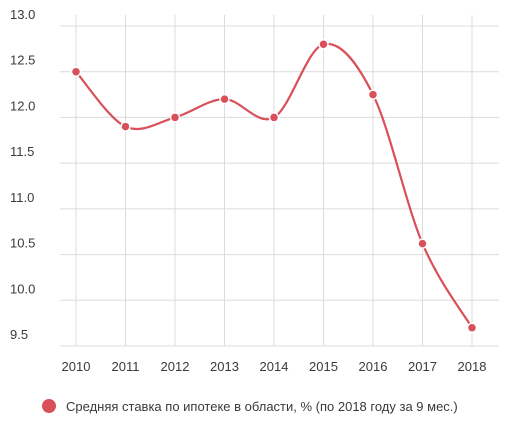 This screenshot has width=520, height=441. Describe the element at coordinates (22, 288) in the screenshot. I see `y-tick-label: 10.0` at that location.